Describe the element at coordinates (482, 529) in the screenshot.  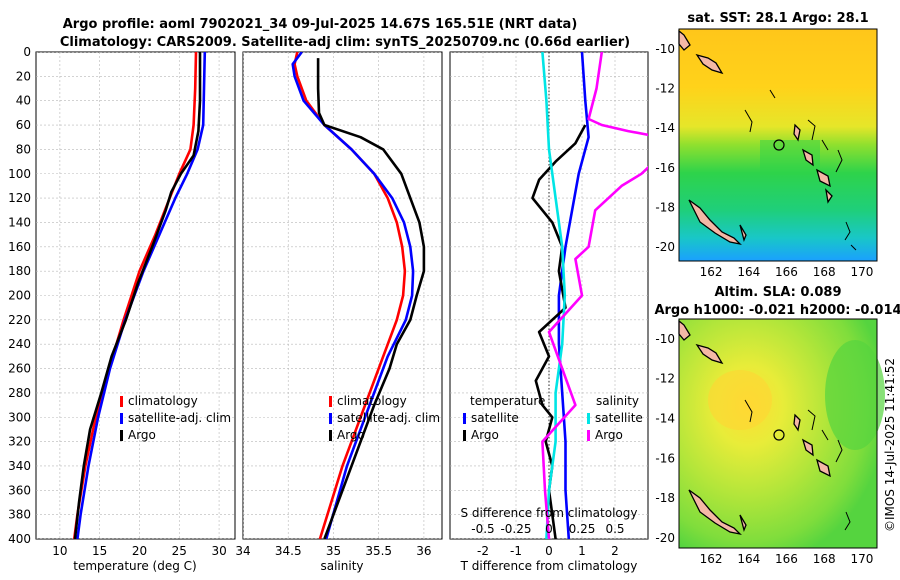
I see `x2-tick-label: -0.5` at that location.